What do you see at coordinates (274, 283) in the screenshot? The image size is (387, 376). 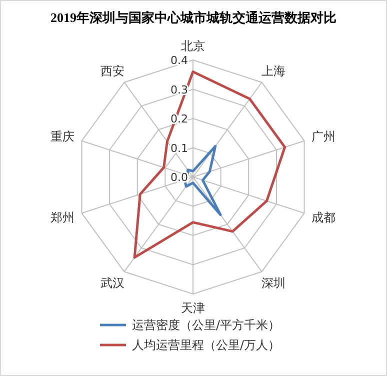 I see `spoke-label: 深圳` at bounding box center [274, 283].